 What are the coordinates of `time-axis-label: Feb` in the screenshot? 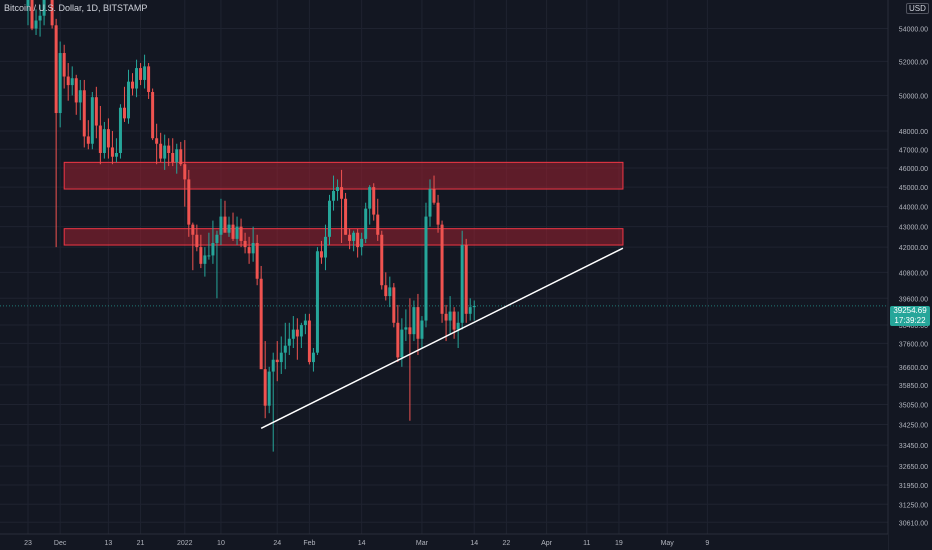 It's located at (309, 543).